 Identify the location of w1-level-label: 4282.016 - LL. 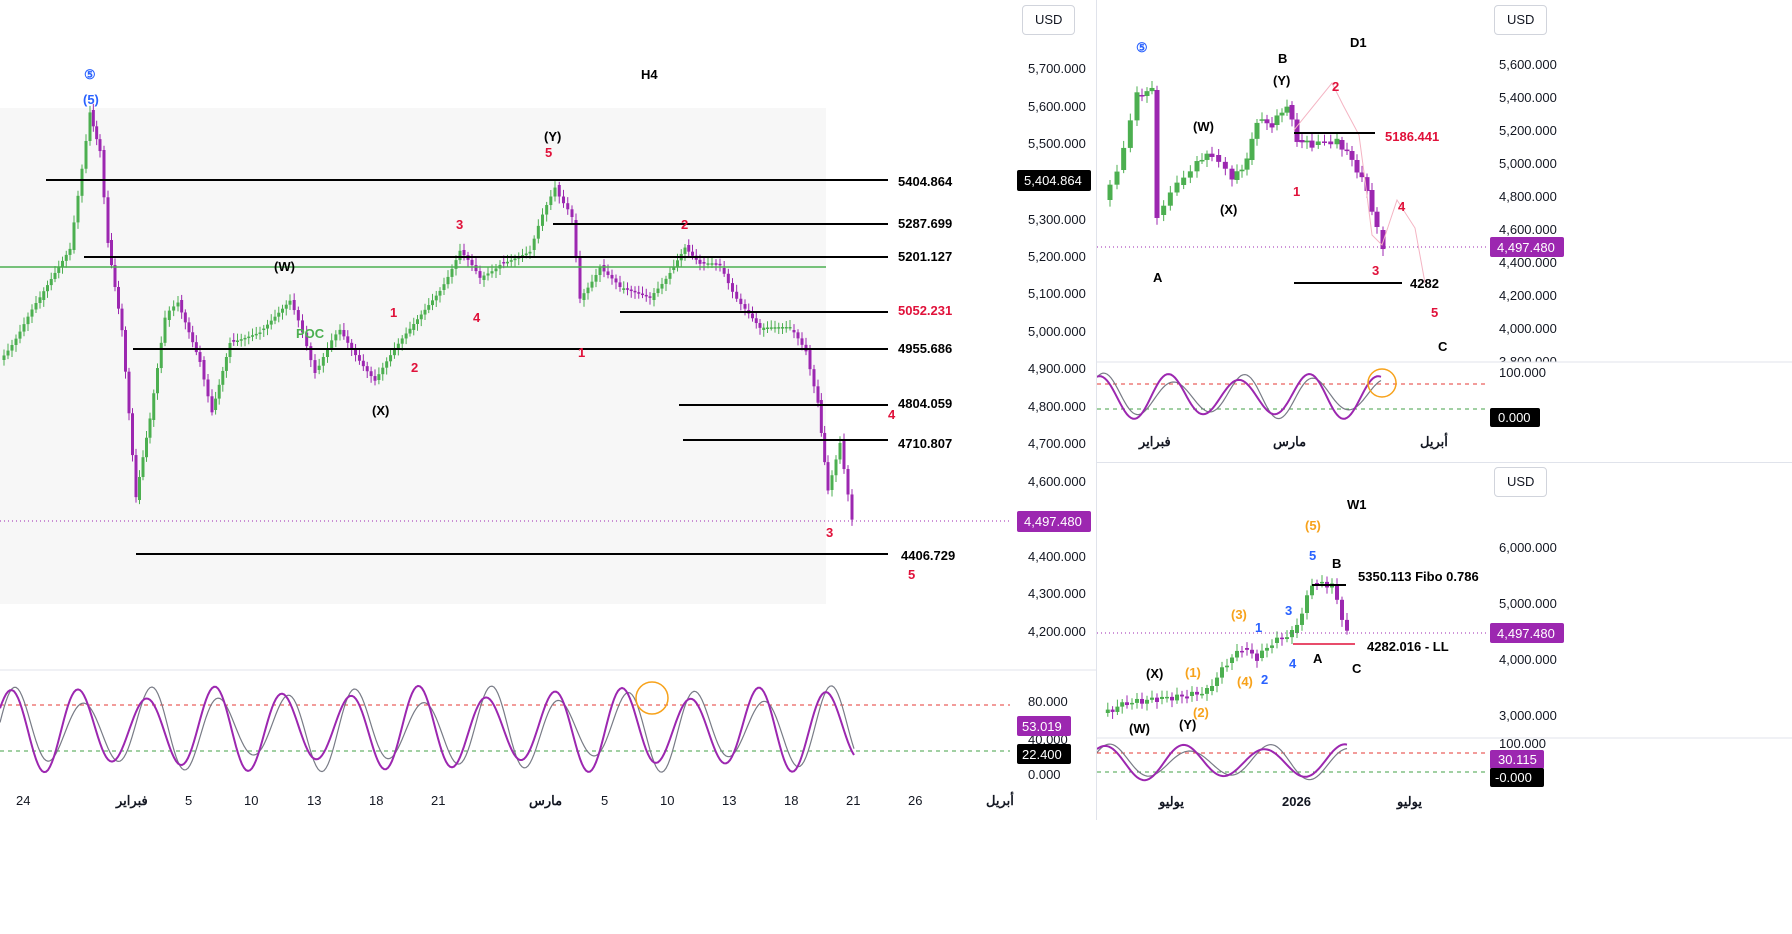
(1408, 646).